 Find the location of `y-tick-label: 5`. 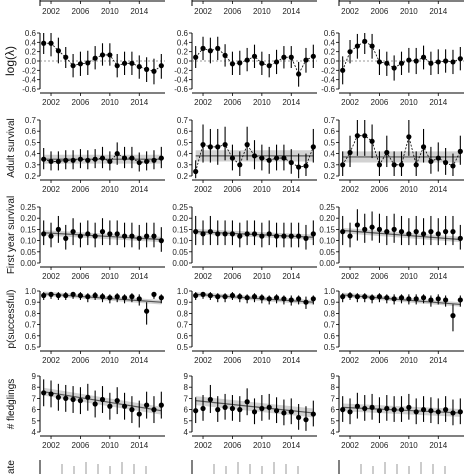

y-tick-label: 5 is located at coordinates (186, 421).